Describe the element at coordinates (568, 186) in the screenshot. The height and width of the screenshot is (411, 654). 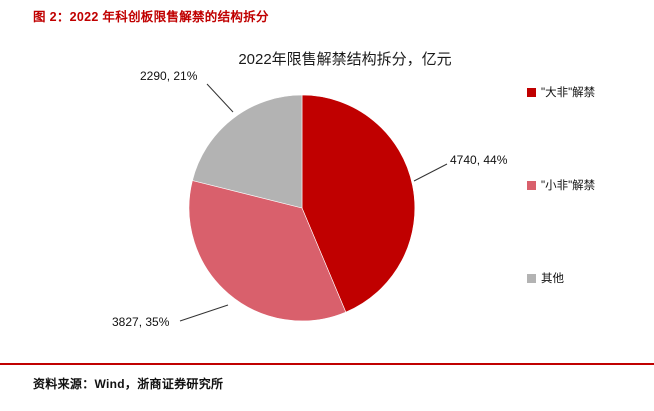
I see `legend-label-xiaofei: "小非"解禁` at that location.